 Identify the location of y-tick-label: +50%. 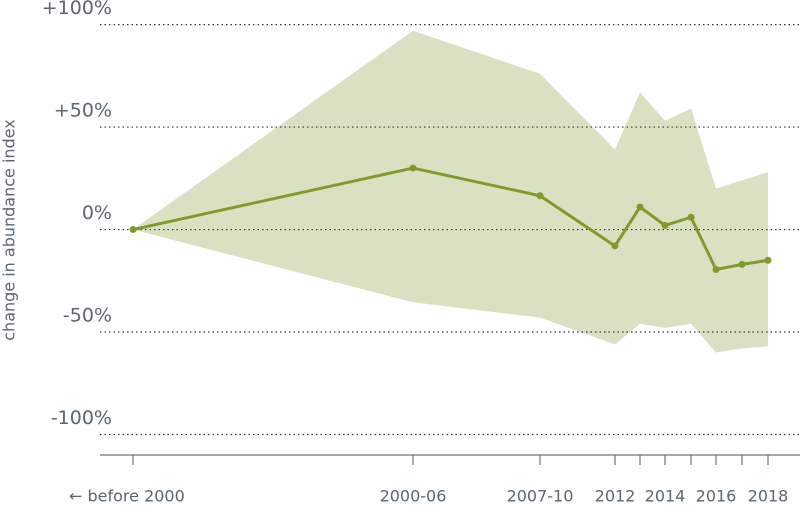
(83, 111).